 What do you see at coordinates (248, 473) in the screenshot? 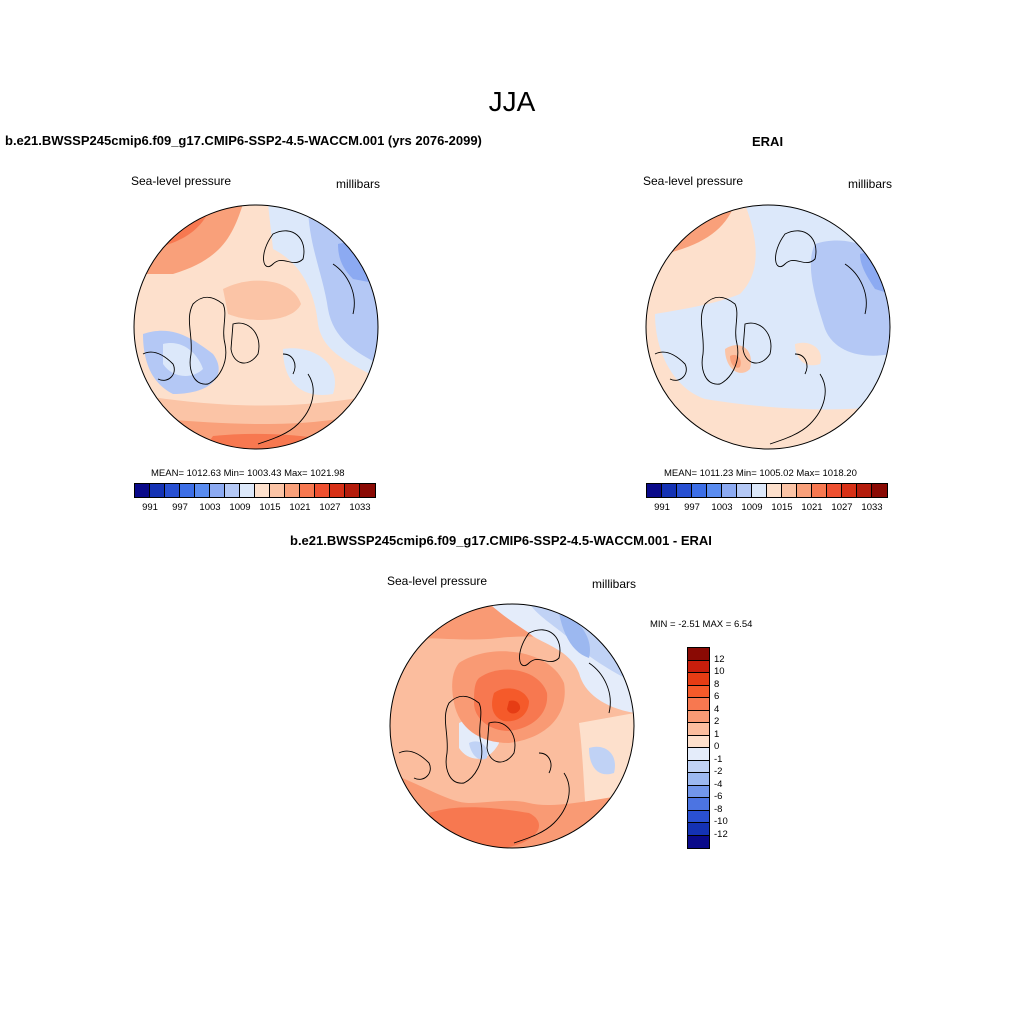
I see `model-stats: MEAN= 1012.63 Min= 1003.43 Max= 1021.98` at bounding box center [248, 473].